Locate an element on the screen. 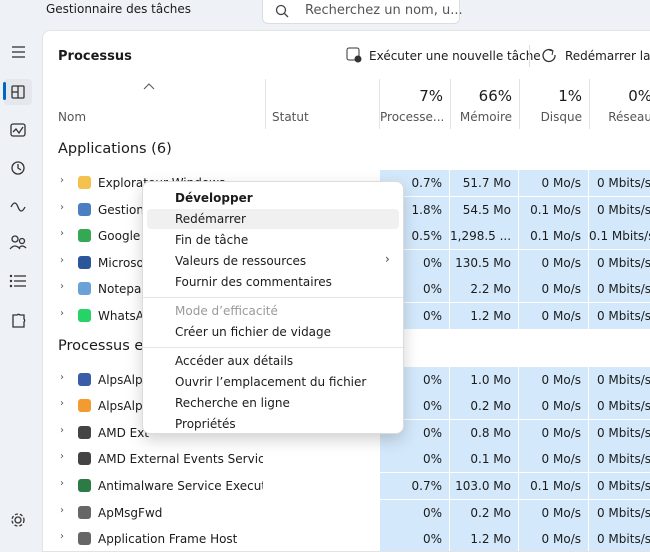  app-title: Gestionnaire des tâches is located at coordinates (119, 9).